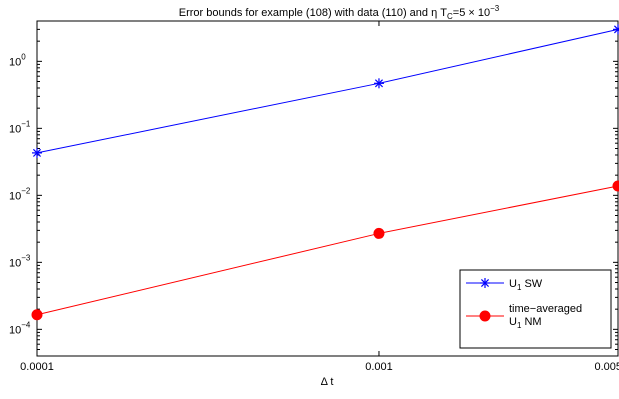 Image resolution: width=619 pixels, height=399 pixels. I want to click on legend-nm-label-line1: time−averaged, so click(545, 309).